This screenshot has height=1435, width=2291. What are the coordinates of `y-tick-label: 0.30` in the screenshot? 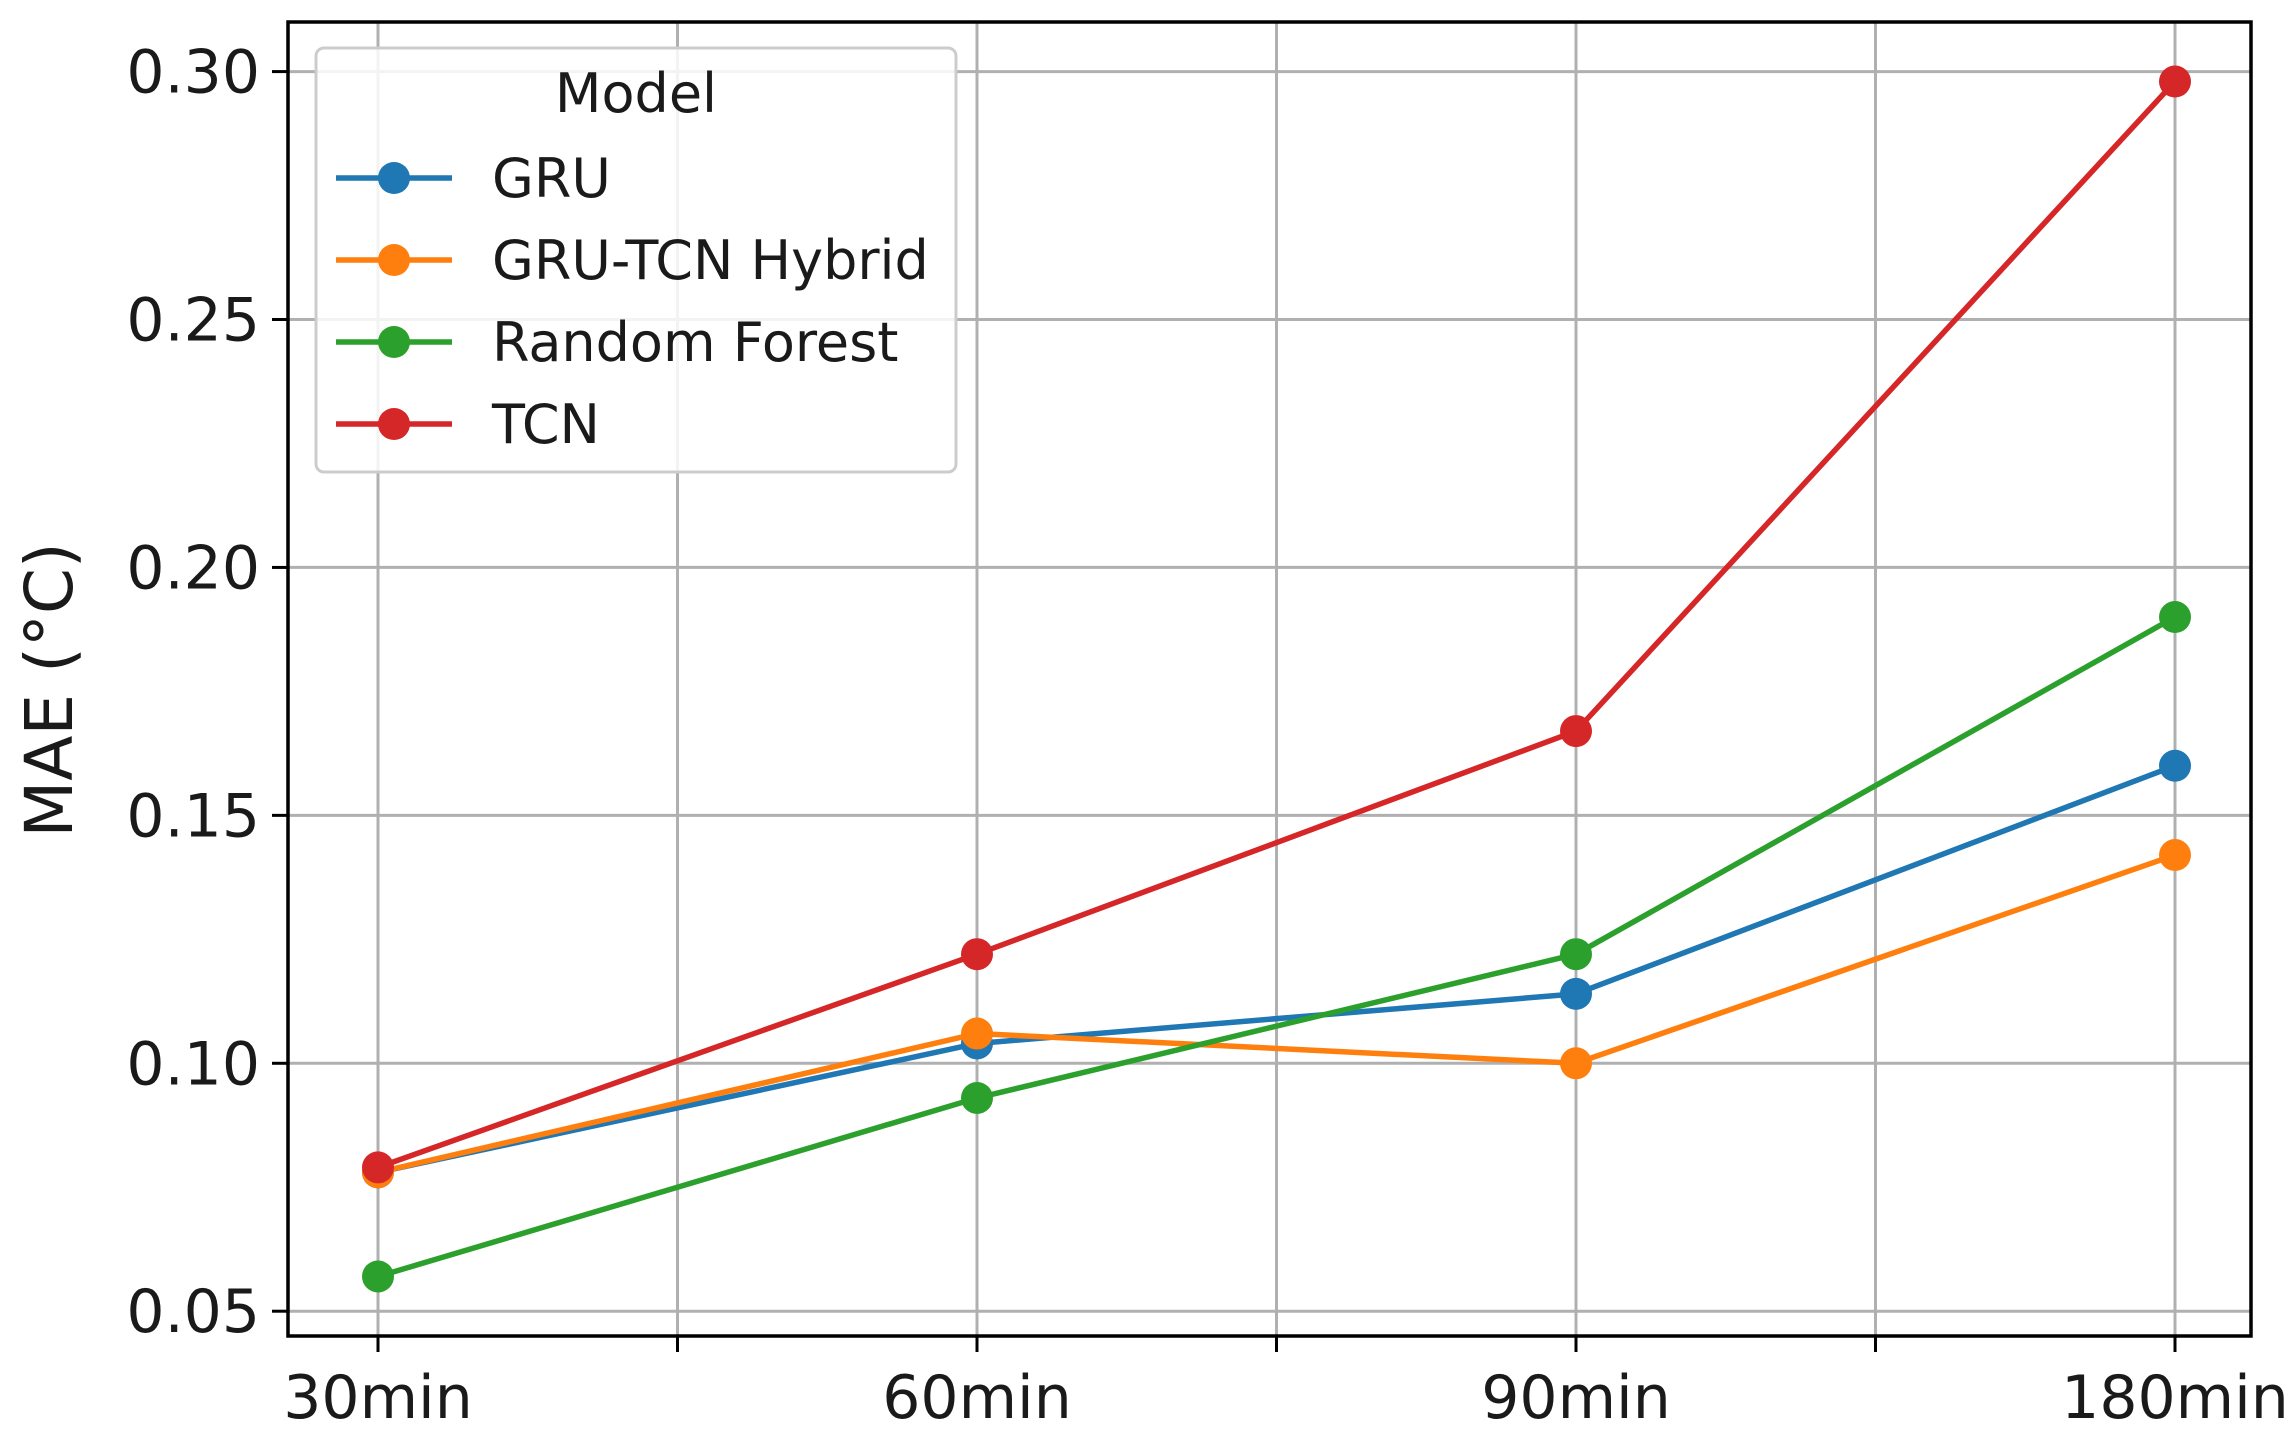 It's located at (193, 73).